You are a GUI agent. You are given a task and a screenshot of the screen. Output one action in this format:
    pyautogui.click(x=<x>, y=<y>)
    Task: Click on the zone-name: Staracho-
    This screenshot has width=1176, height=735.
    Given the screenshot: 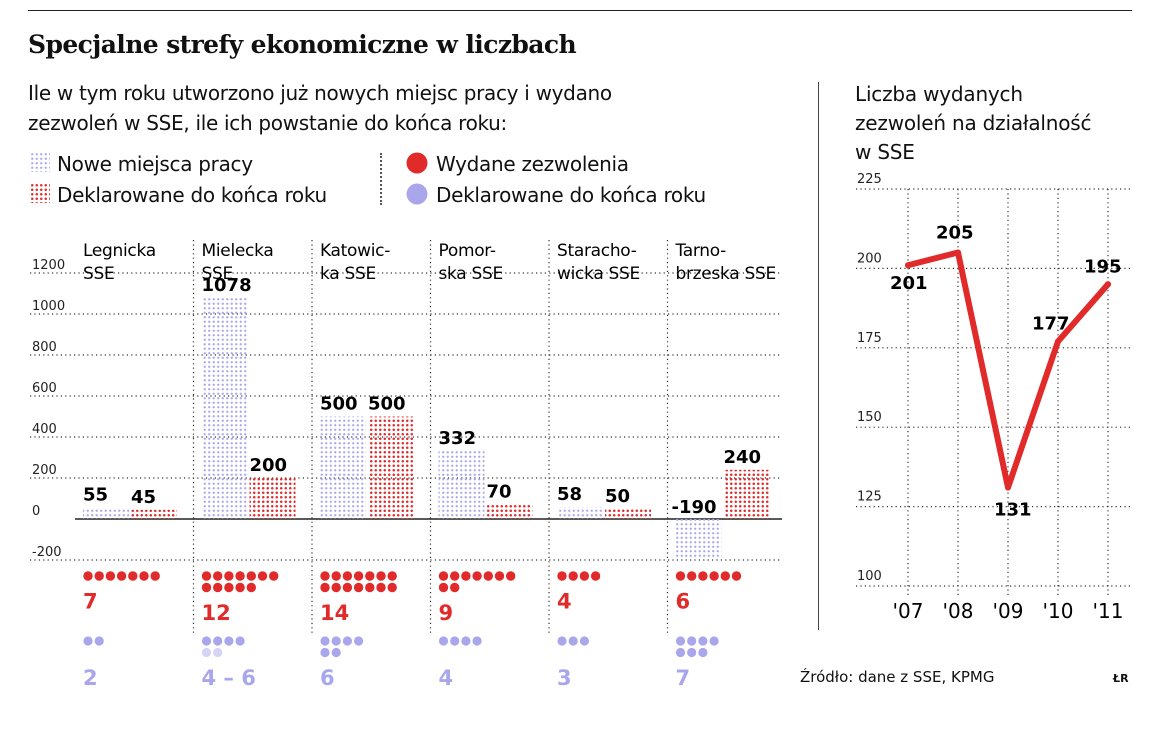 What is the action you would take?
    pyautogui.click(x=597, y=251)
    